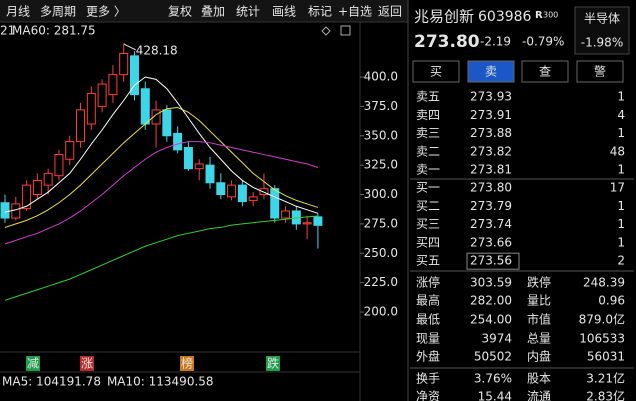 The height and width of the screenshot is (401, 636). What do you see at coordinates (326, 31) in the screenshot?
I see `settings-icon` at bounding box center [326, 31].